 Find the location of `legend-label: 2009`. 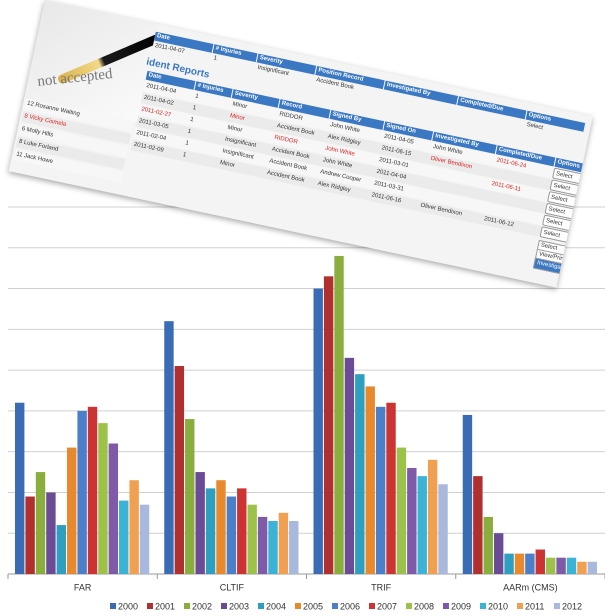

legend-label: 2009 is located at coordinates (461, 606).